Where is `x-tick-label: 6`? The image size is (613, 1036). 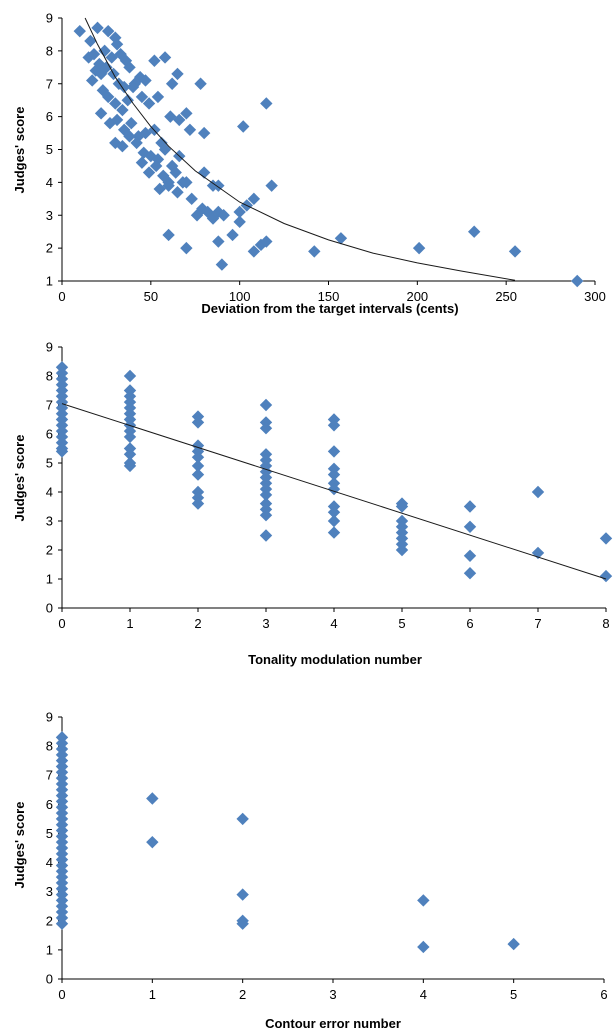 x-tick-label: 6 is located at coordinates (603, 994).